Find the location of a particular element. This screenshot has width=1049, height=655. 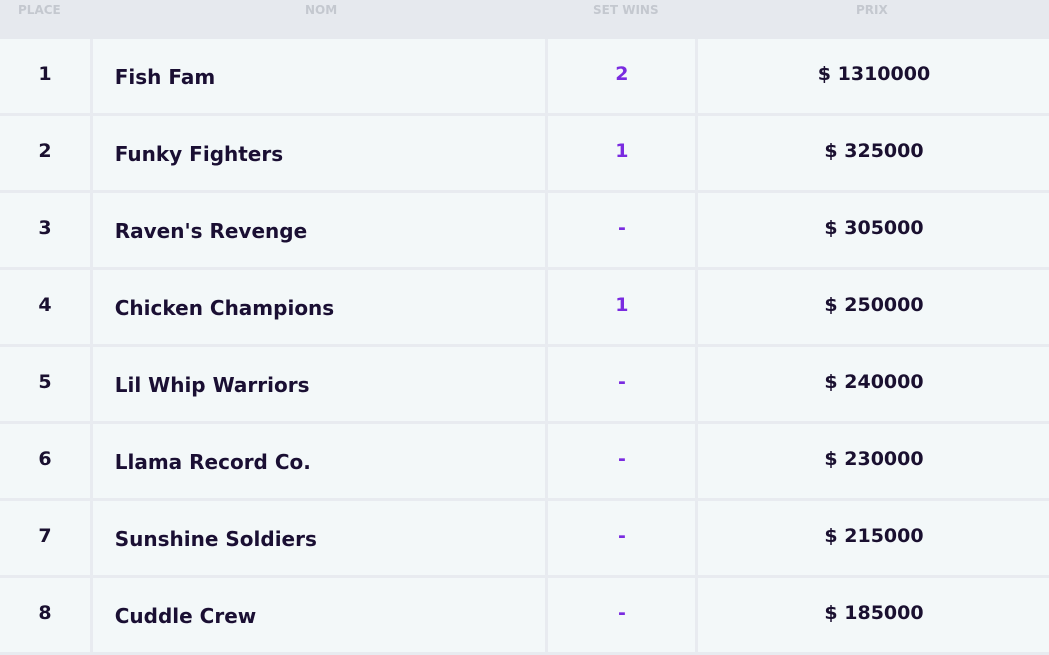

place-value: 1 is located at coordinates (45, 74).